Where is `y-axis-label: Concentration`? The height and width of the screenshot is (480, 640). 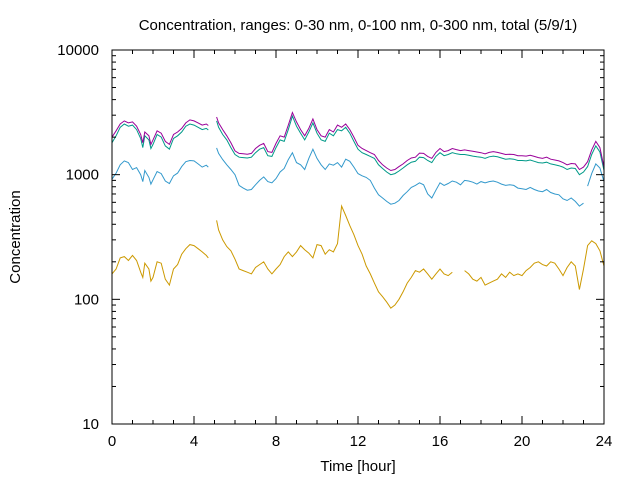
y-axis-label: Concentration is located at coordinates (15, 236).